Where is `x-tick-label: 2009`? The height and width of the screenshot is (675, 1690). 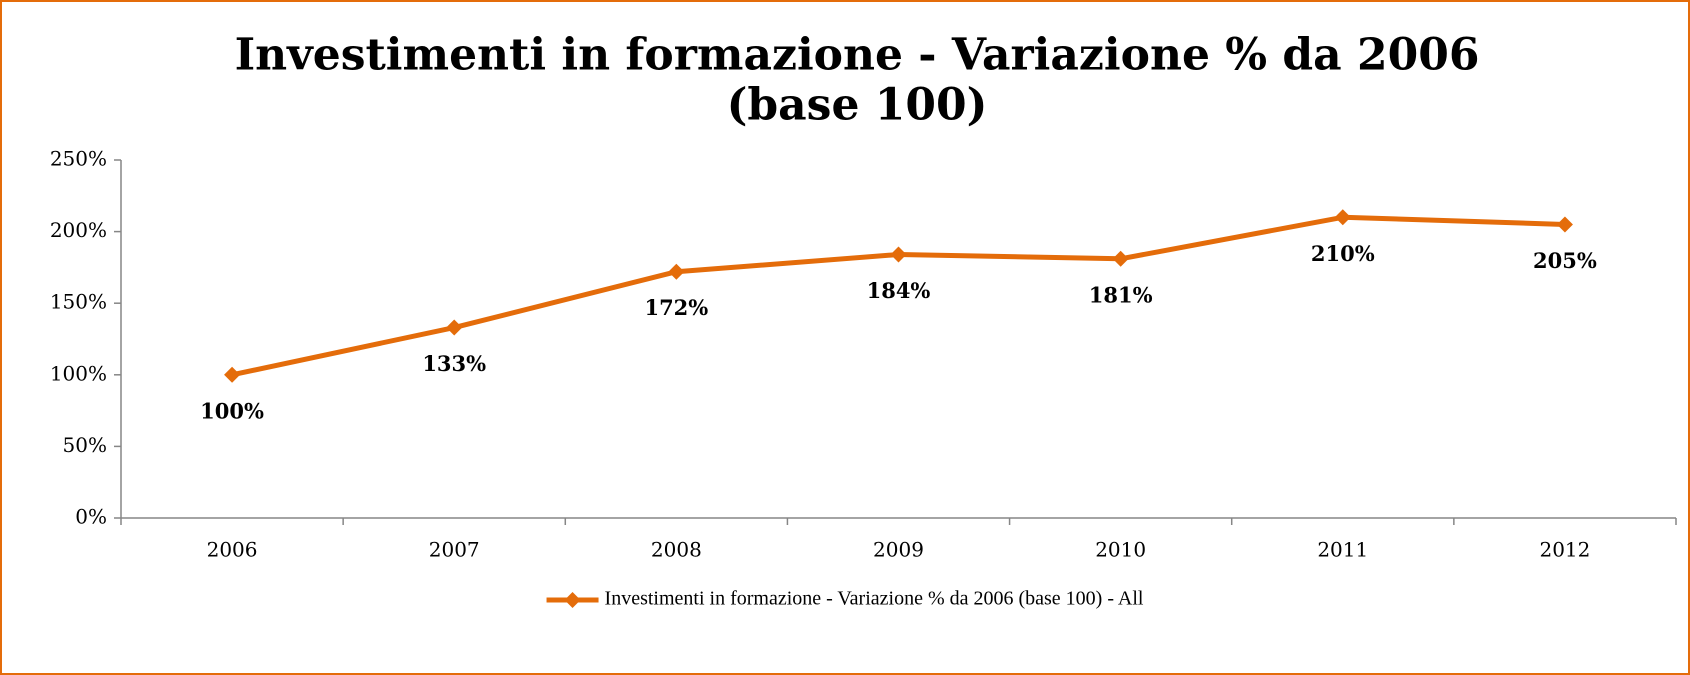 x-tick-label: 2009 is located at coordinates (898, 550).